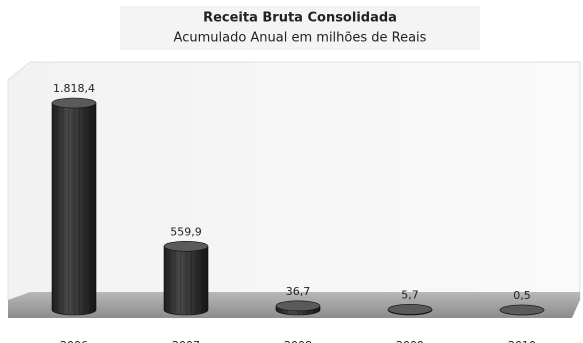  What do you see at coordinates (300, 38) in the screenshot?
I see `chart-subtitle: Acumulado Anual em milhões de Reais` at bounding box center [300, 38].